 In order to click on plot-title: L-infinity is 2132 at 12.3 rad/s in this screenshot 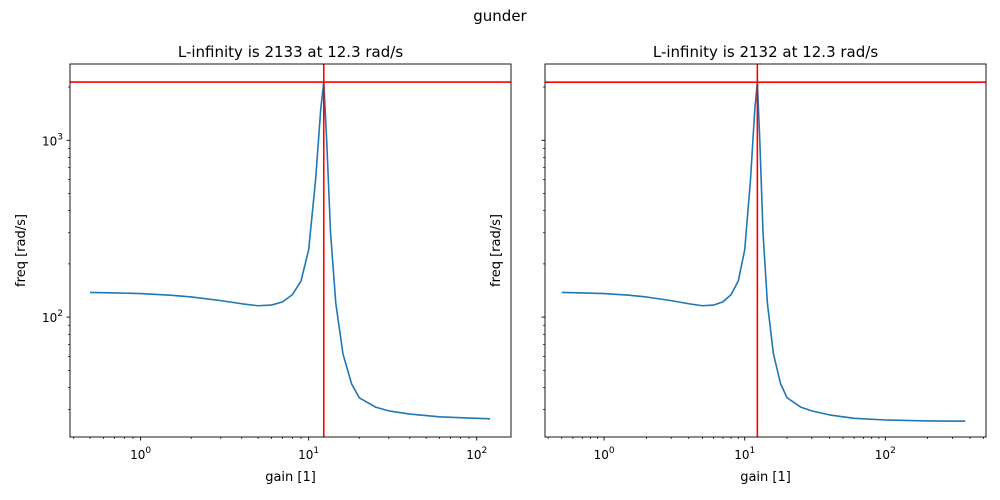, I will do `click(765, 52)`.